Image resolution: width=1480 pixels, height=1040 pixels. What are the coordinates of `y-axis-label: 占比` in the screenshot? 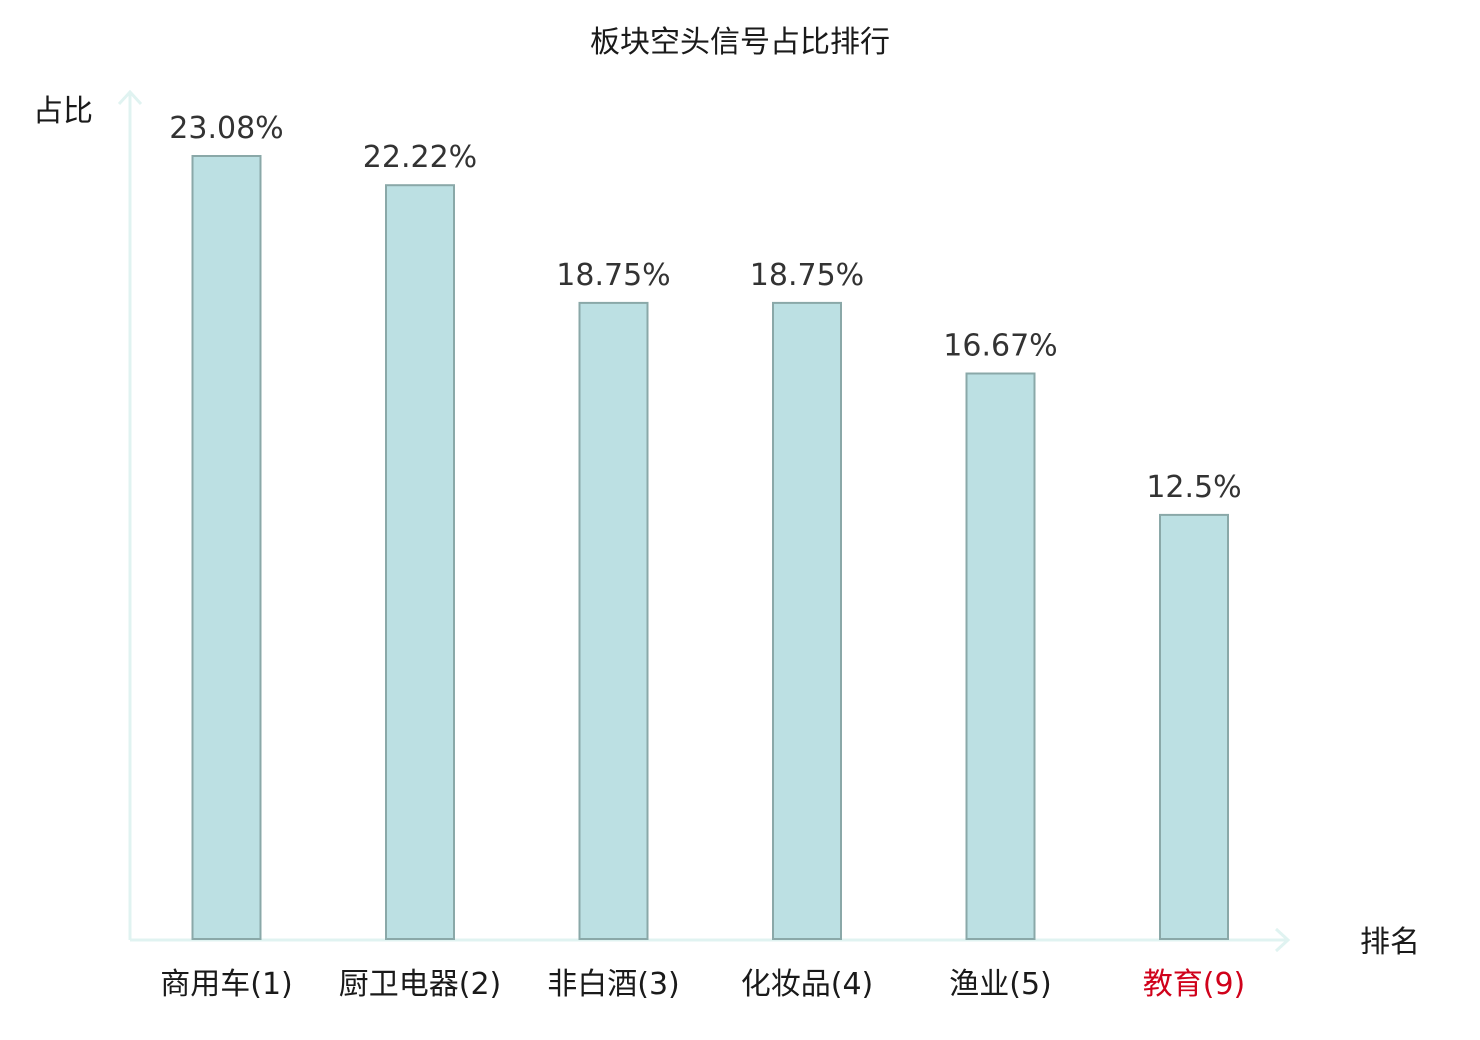 It's located at (63, 111).